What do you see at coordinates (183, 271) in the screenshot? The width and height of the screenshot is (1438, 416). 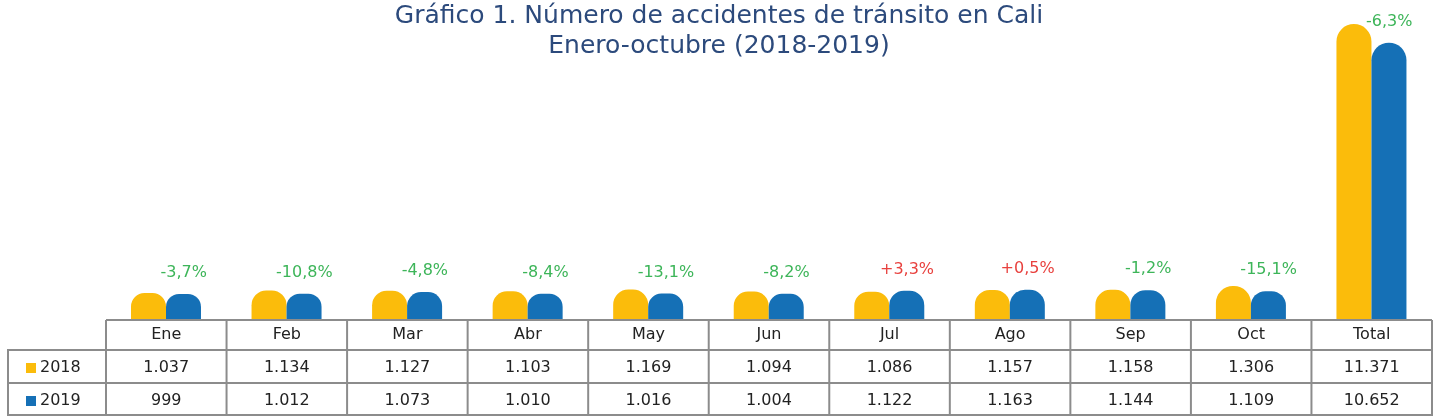 I see `annotation: -3,7%` at bounding box center [183, 271].